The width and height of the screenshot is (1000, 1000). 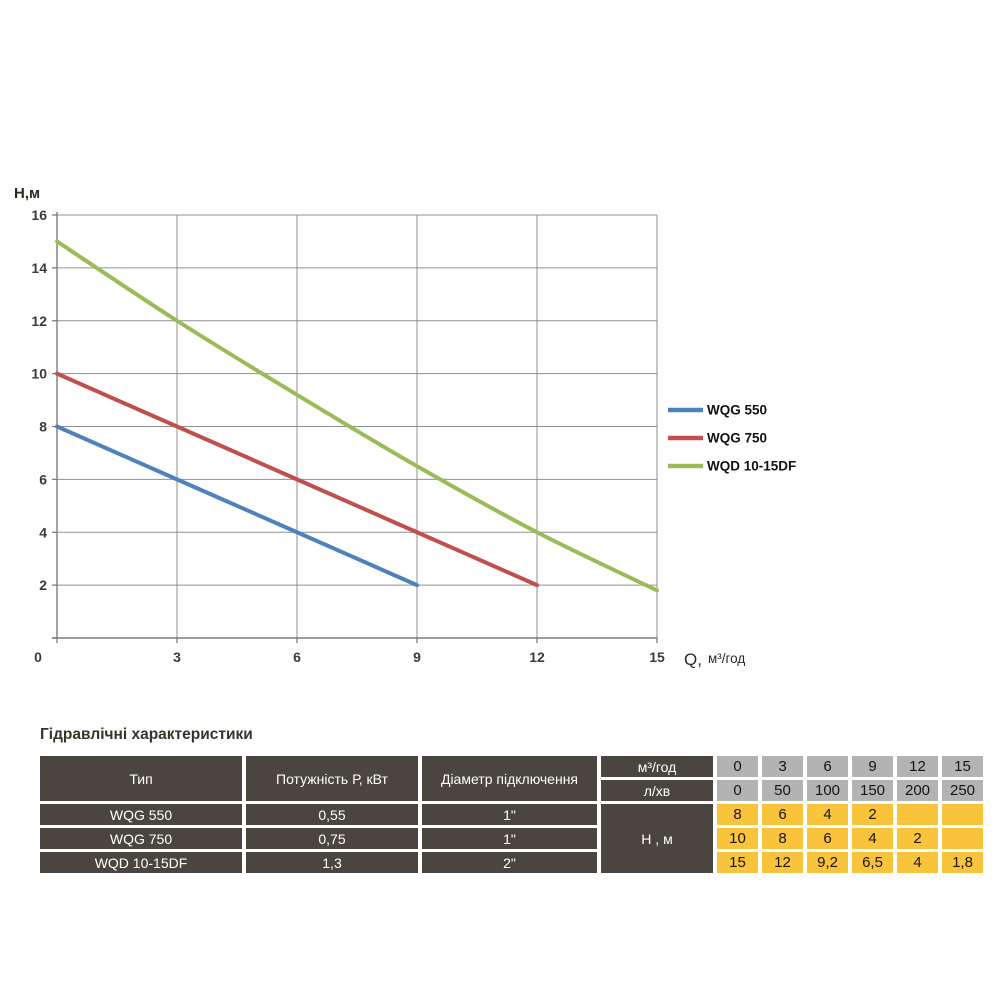 What do you see at coordinates (872, 766) in the screenshot?
I see `flow-m3h-value: 9` at bounding box center [872, 766].